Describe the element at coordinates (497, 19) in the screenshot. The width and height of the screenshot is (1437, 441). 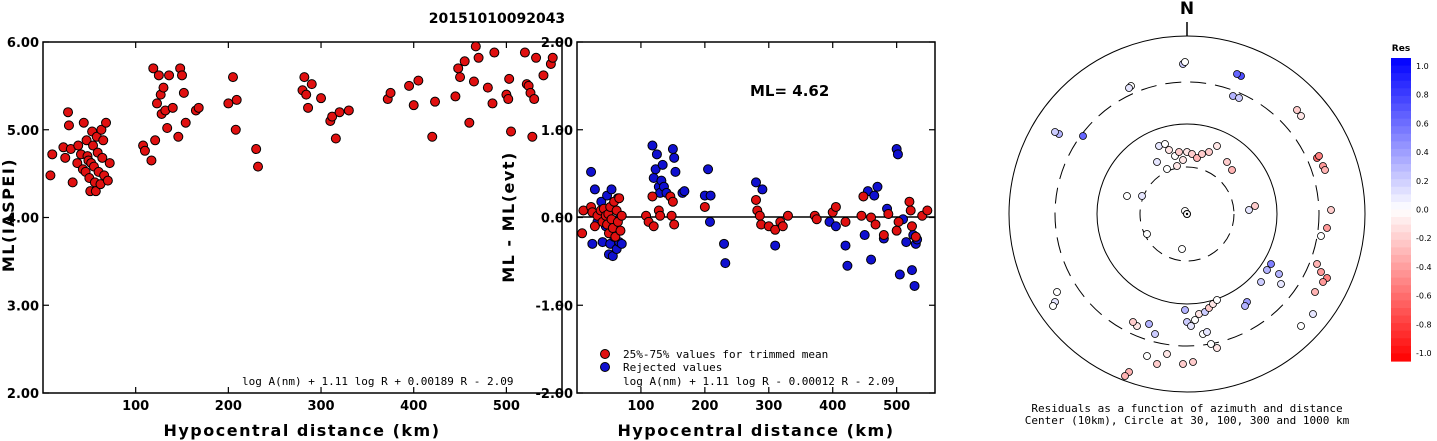
I see `chart-title: 20151010092043` at that location.